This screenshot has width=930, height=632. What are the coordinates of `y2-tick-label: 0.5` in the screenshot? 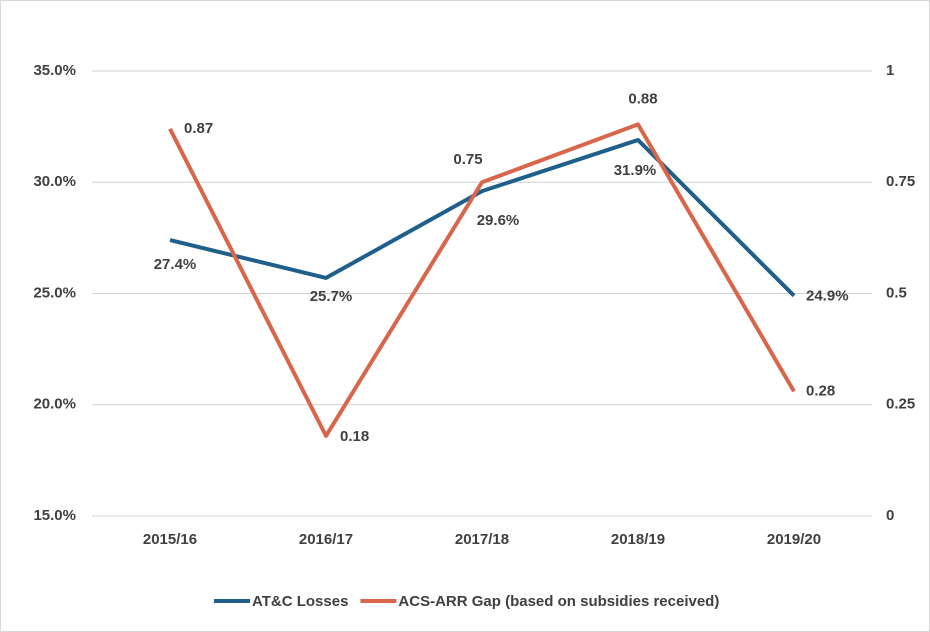 It's located at (896, 292).